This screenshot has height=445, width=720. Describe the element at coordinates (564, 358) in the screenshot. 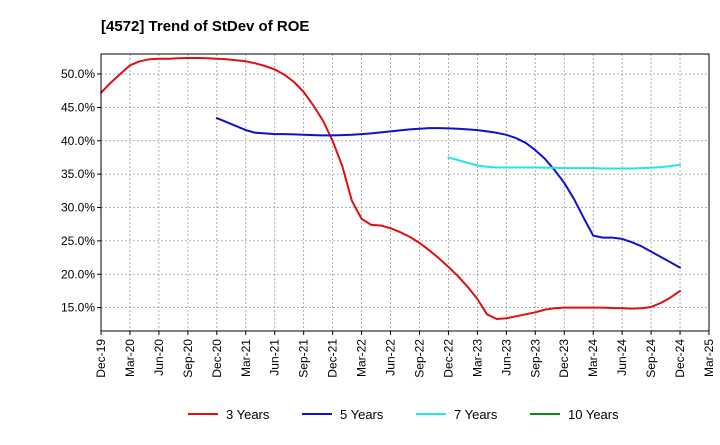

I see `x-tick-label: Dec-23` at that location.